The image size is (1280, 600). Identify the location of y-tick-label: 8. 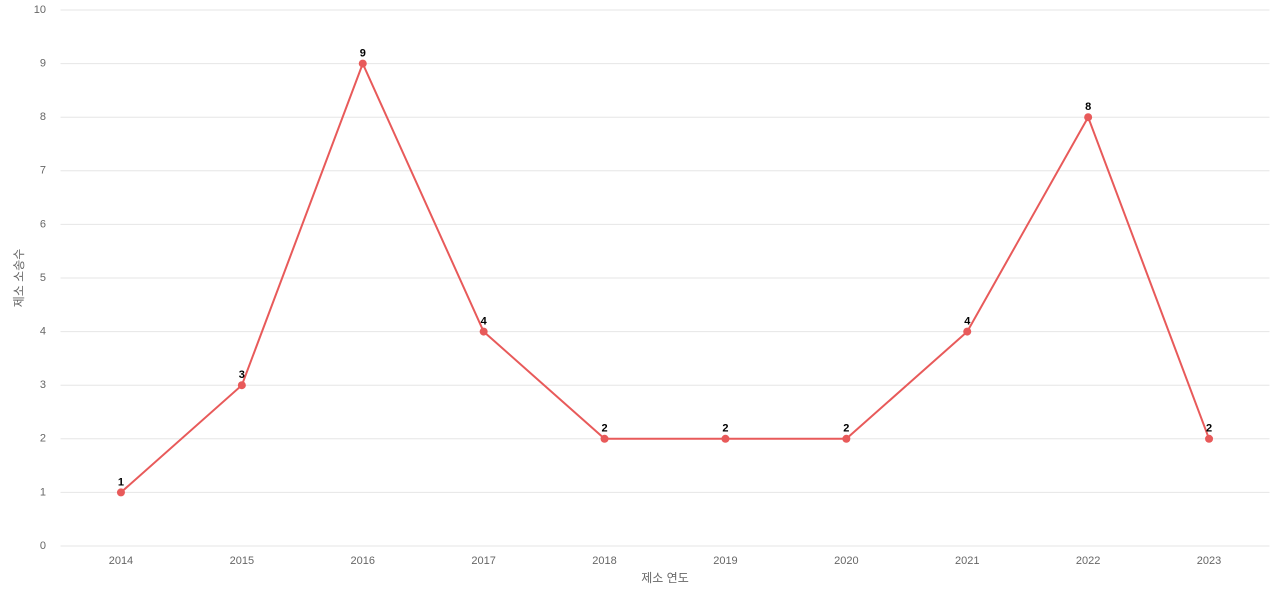
(43, 117).